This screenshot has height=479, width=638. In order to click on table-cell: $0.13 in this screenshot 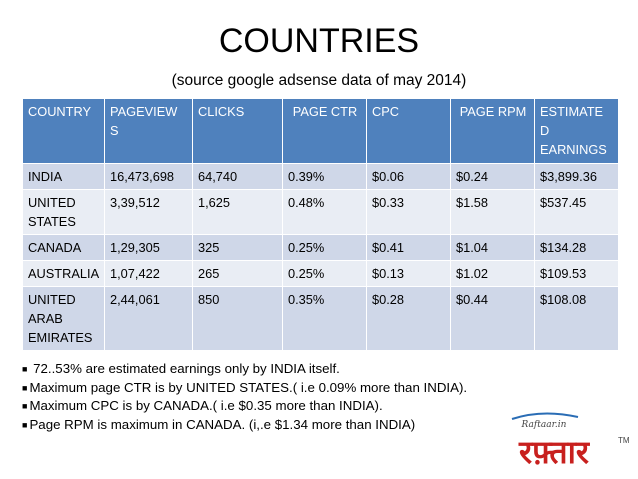, I will do `click(408, 273)`.